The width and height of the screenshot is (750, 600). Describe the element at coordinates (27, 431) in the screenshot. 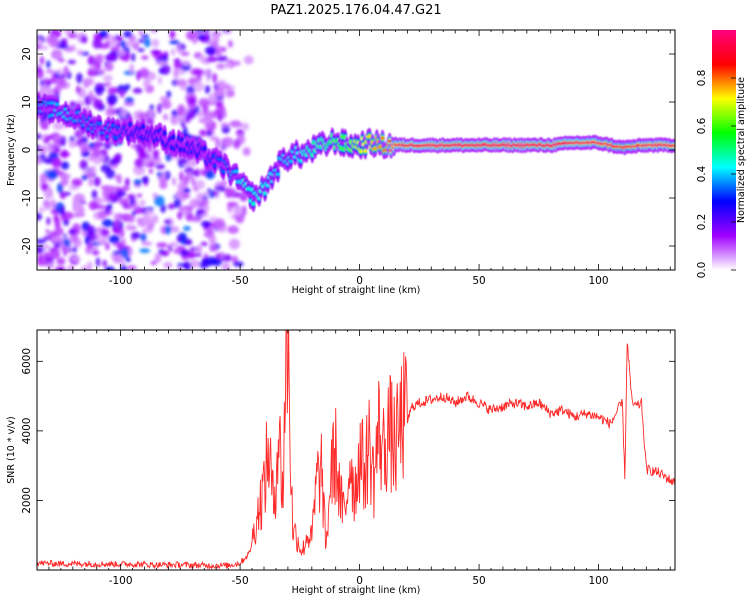

I see `snr-ytick-label: 4000` at that location.